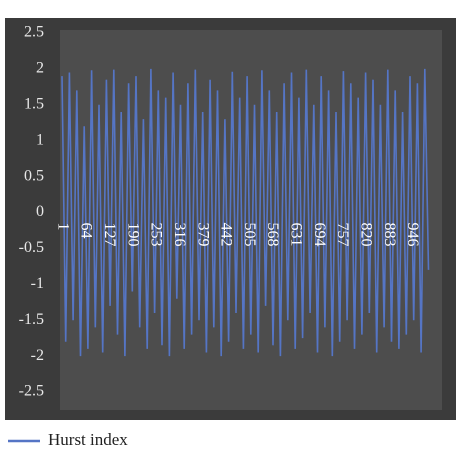  What do you see at coordinates (109, 235) in the screenshot?
I see `x-tick-label: 127` at bounding box center [109, 235].